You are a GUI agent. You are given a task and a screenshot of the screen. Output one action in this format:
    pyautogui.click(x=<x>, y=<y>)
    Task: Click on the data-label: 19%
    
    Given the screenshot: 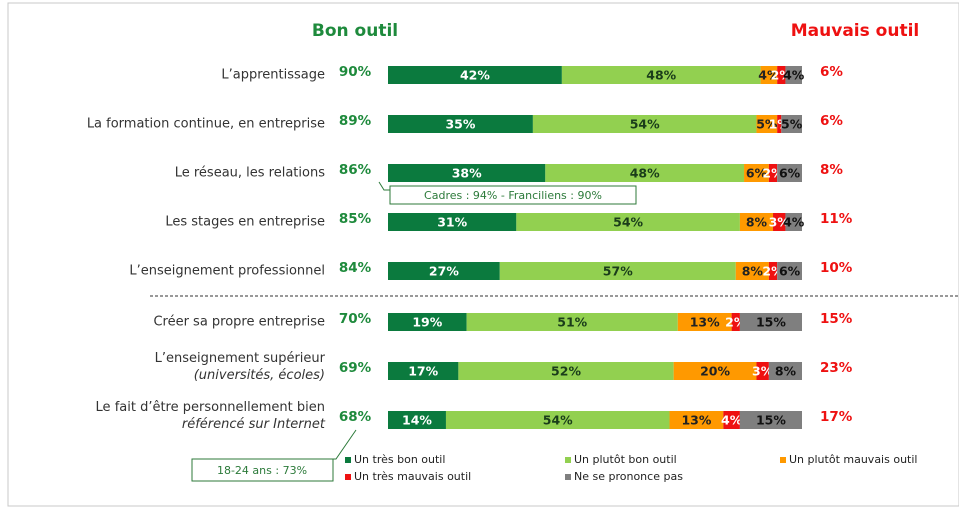 What is the action you would take?
    pyautogui.click(x=427, y=322)
    